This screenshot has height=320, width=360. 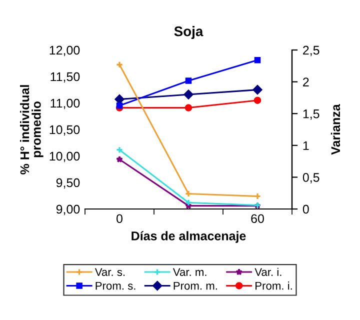 What do you see at coordinates (68, 210) in the screenshot?
I see `y-tick-label: 9,00` at bounding box center [68, 210].